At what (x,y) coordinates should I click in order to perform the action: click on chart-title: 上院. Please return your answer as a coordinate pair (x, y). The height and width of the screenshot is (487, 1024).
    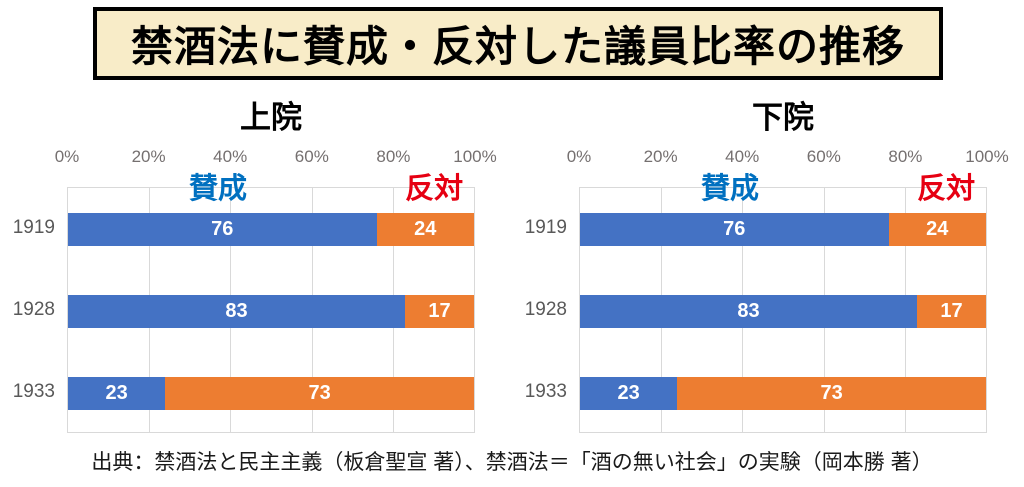
    Looking at the image, I should click on (271, 117).